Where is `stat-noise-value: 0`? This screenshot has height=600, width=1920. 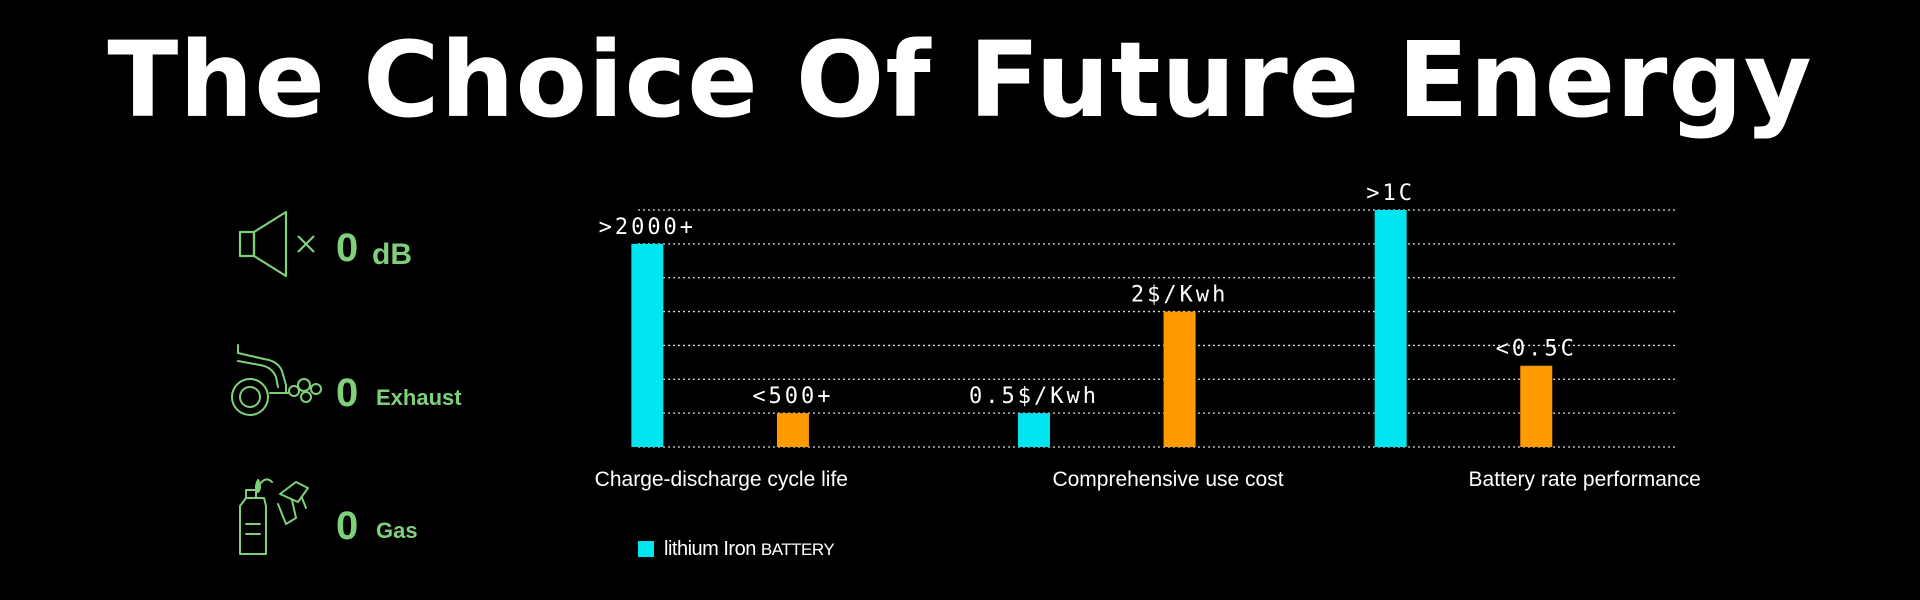 stat-noise-value: 0 is located at coordinates (347, 248).